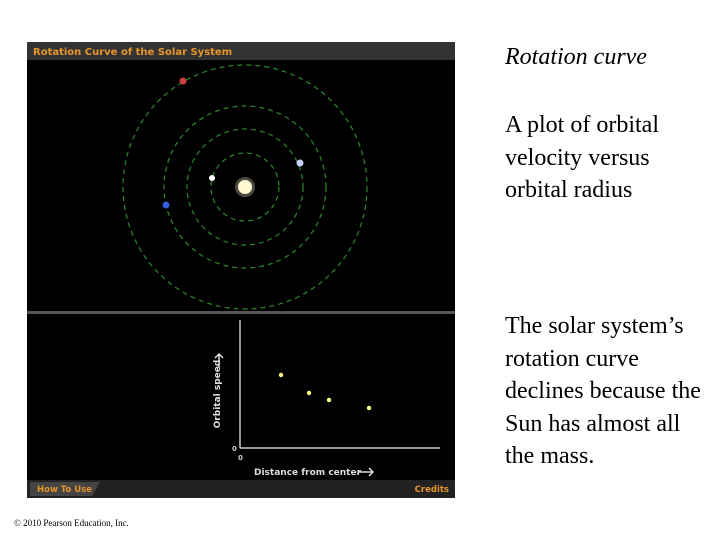  Describe the element at coordinates (432, 490) in the screenshot. I see `credits-button: Credits` at that location.